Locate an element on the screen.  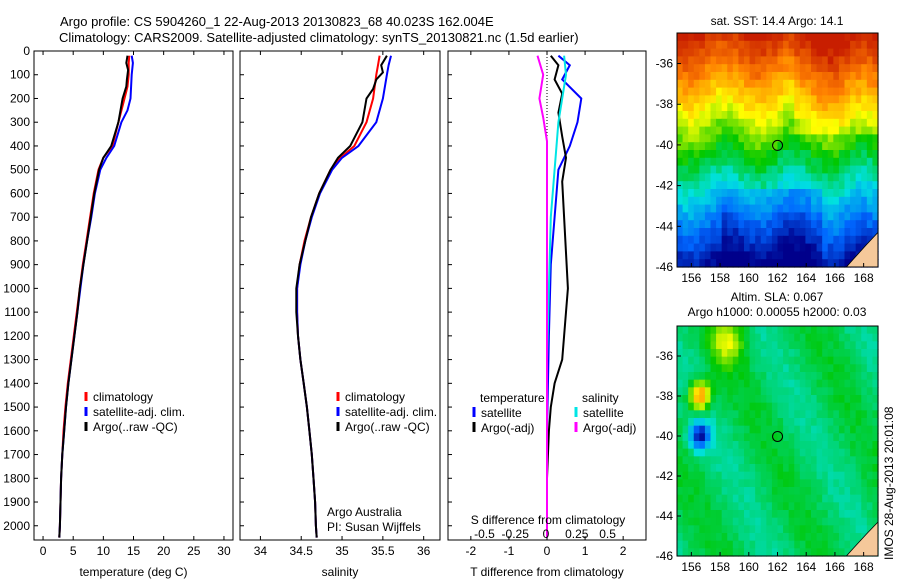
sal-legend-label: climatology is located at coordinates (375, 397).